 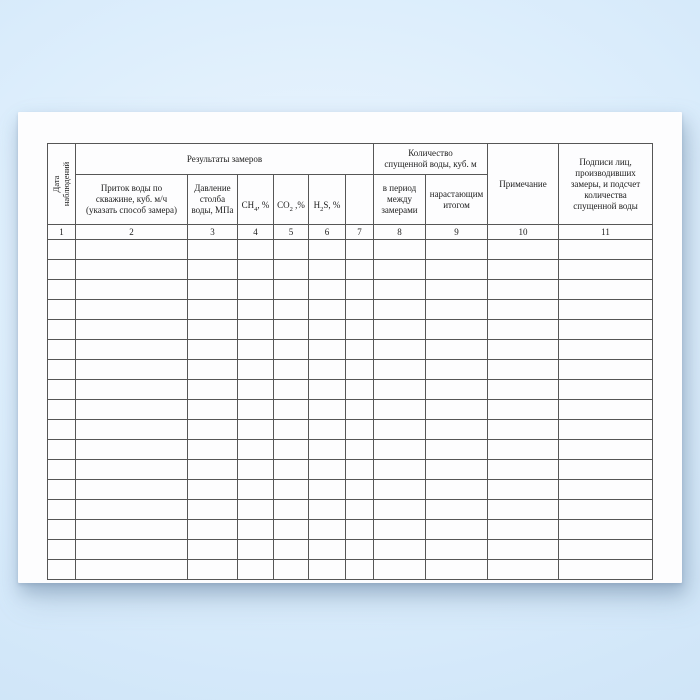 What do you see at coordinates (523, 232) in the screenshot?
I see `column-number: 10` at bounding box center [523, 232].